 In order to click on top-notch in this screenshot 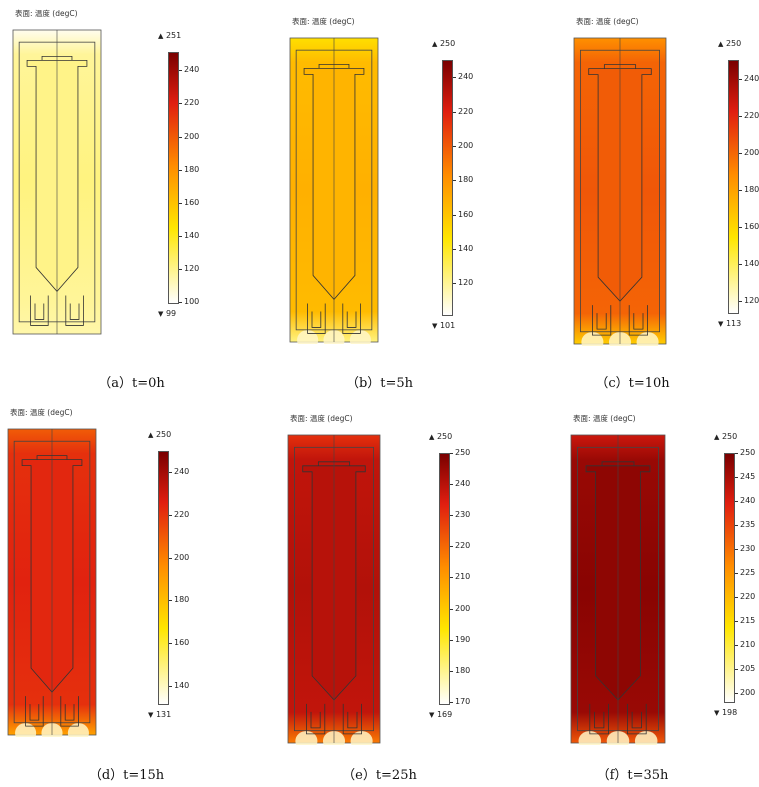, I will do `click(334, 66)`.